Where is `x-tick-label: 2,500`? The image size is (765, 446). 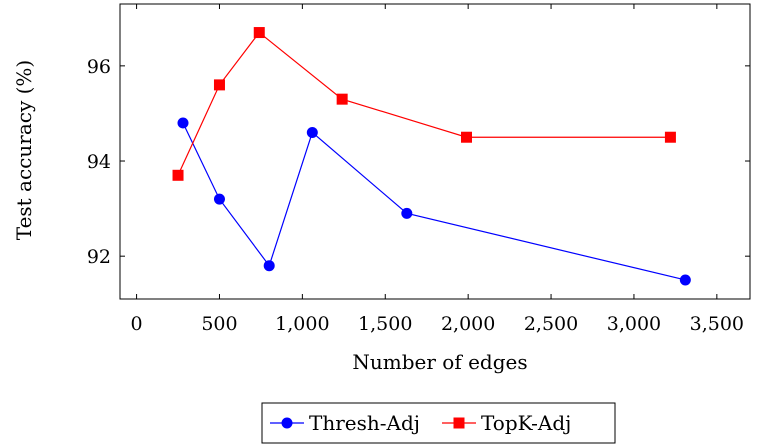
x-tick-label: 2,500 is located at coordinates (551, 324).